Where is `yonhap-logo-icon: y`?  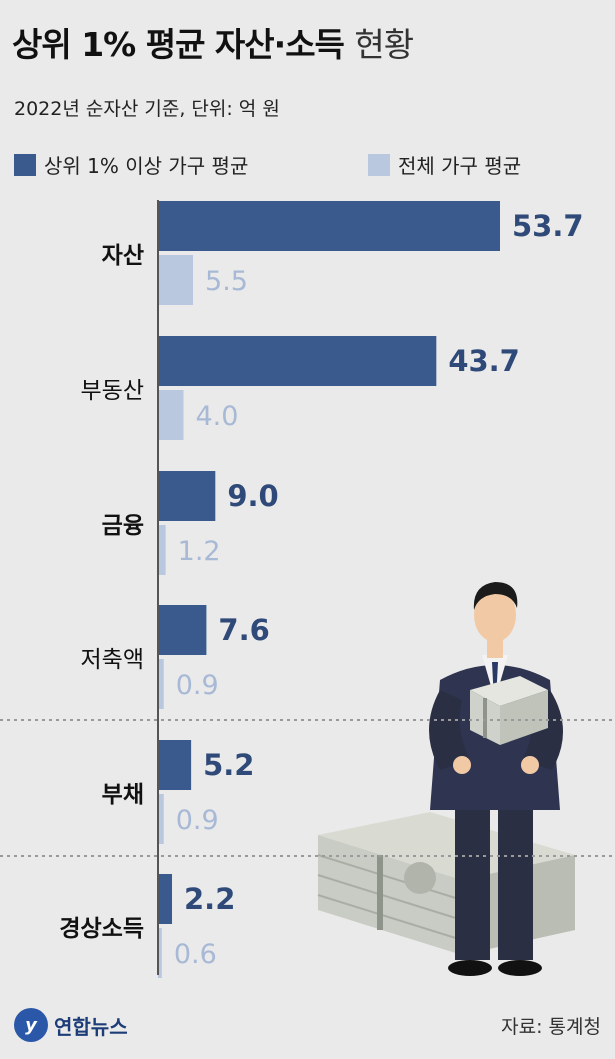 yonhap-logo-icon: y is located at coordinates (31, 1025).